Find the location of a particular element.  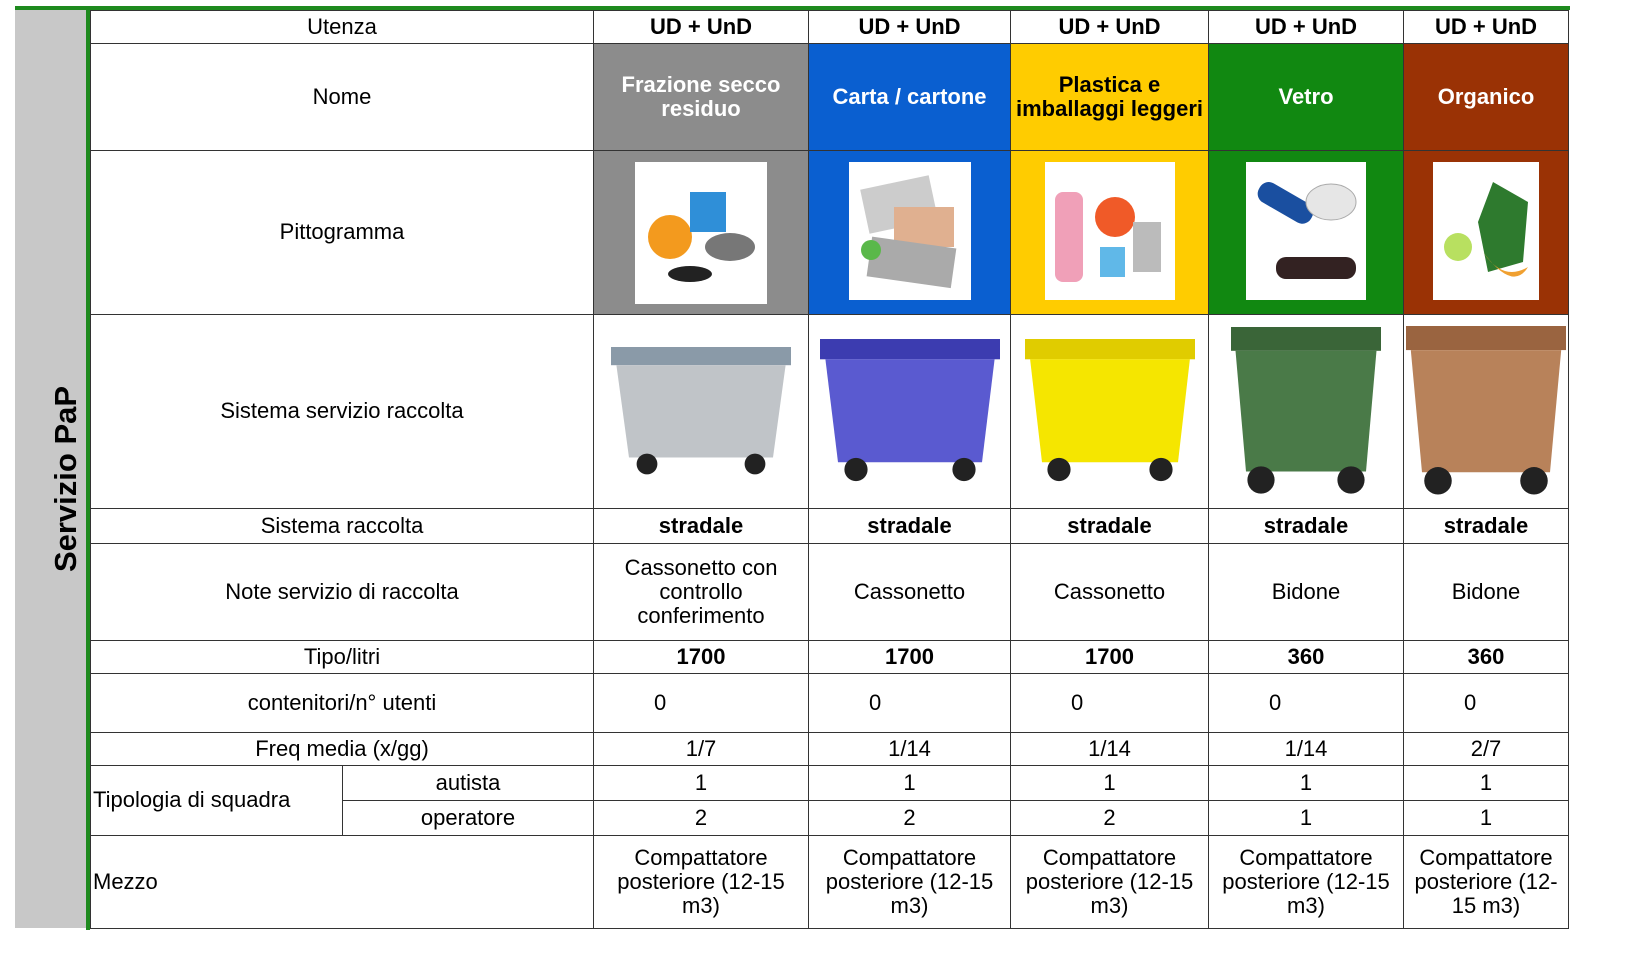

freq: 2/7 is located at coordinates (1486, 749).